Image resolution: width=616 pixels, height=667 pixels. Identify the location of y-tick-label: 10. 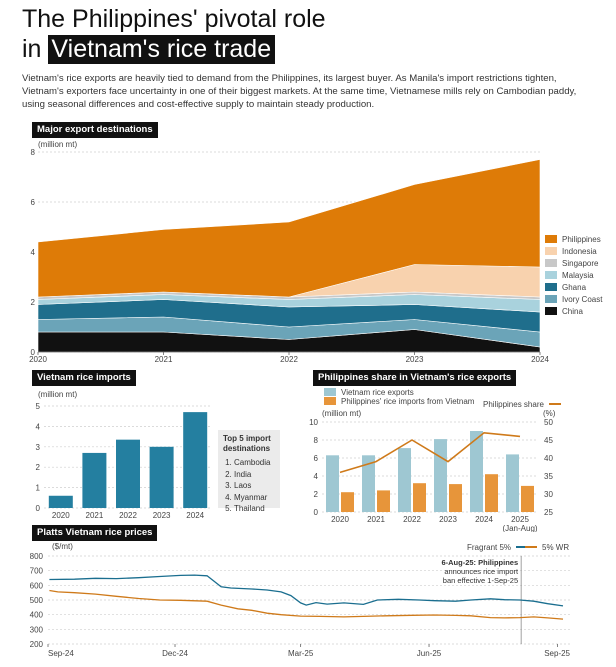
(313, 422).